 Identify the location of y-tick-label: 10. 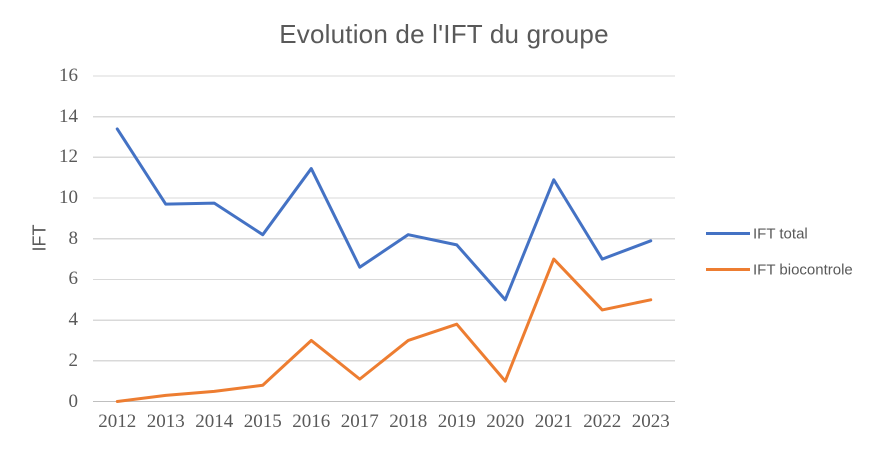
(68, 198).